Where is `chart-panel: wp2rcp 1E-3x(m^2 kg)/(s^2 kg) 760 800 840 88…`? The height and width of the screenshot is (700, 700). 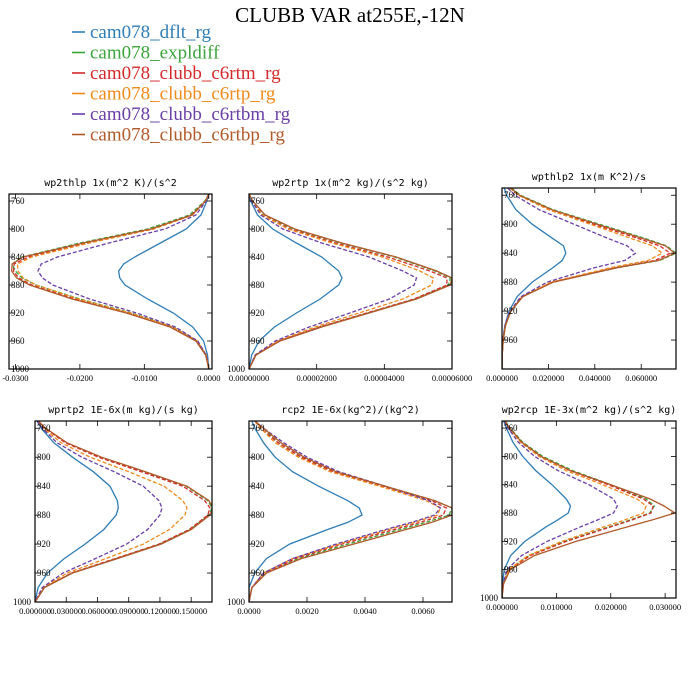 chart-panel: wp2rcp 1E-3x(m^2 kg)/(s^2 kg) 760 800 840 88… is located at coordinates (580, 508).